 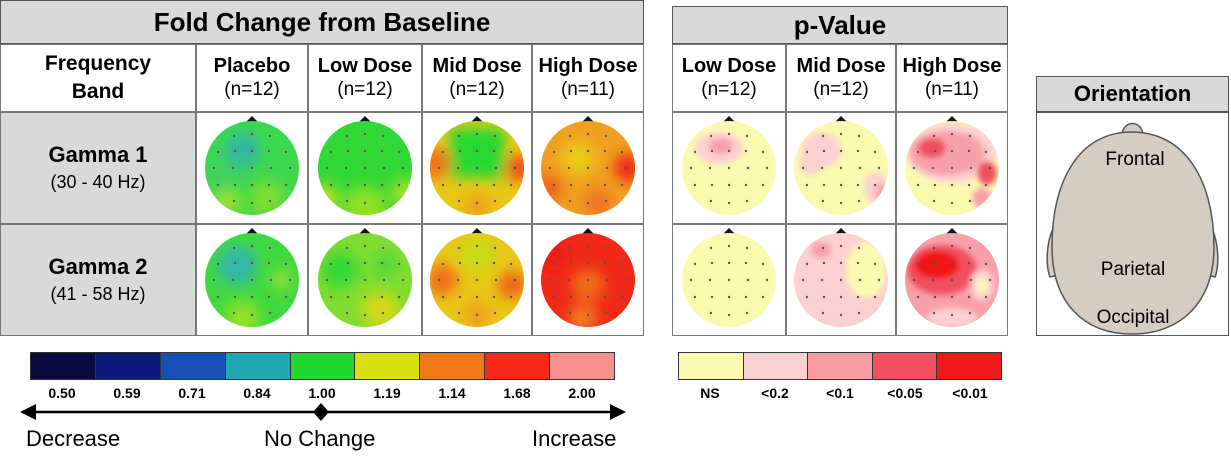 I want to click on map-cell-gamma1-mid, so click(x=477, y=168).